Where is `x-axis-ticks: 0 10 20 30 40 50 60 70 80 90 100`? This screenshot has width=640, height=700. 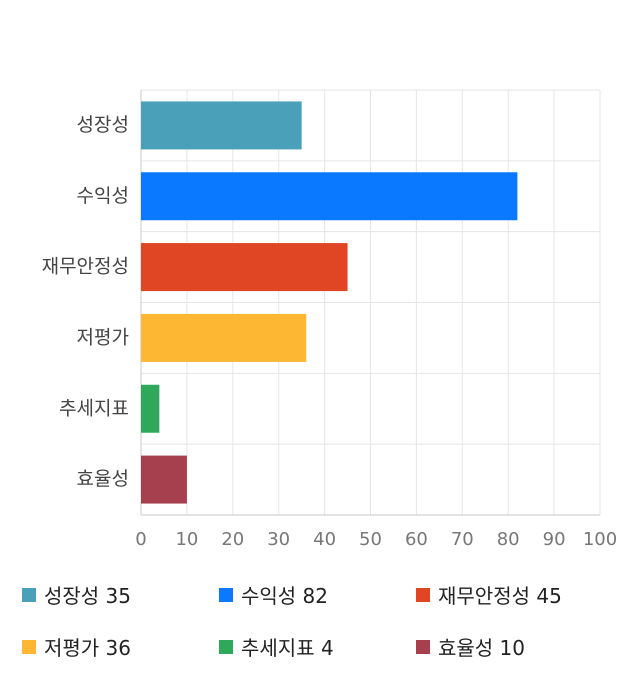 x-axis-ticks: 0 10 20 30 40 50 60 70 80 90 100 is located at coordinates (376, 539).